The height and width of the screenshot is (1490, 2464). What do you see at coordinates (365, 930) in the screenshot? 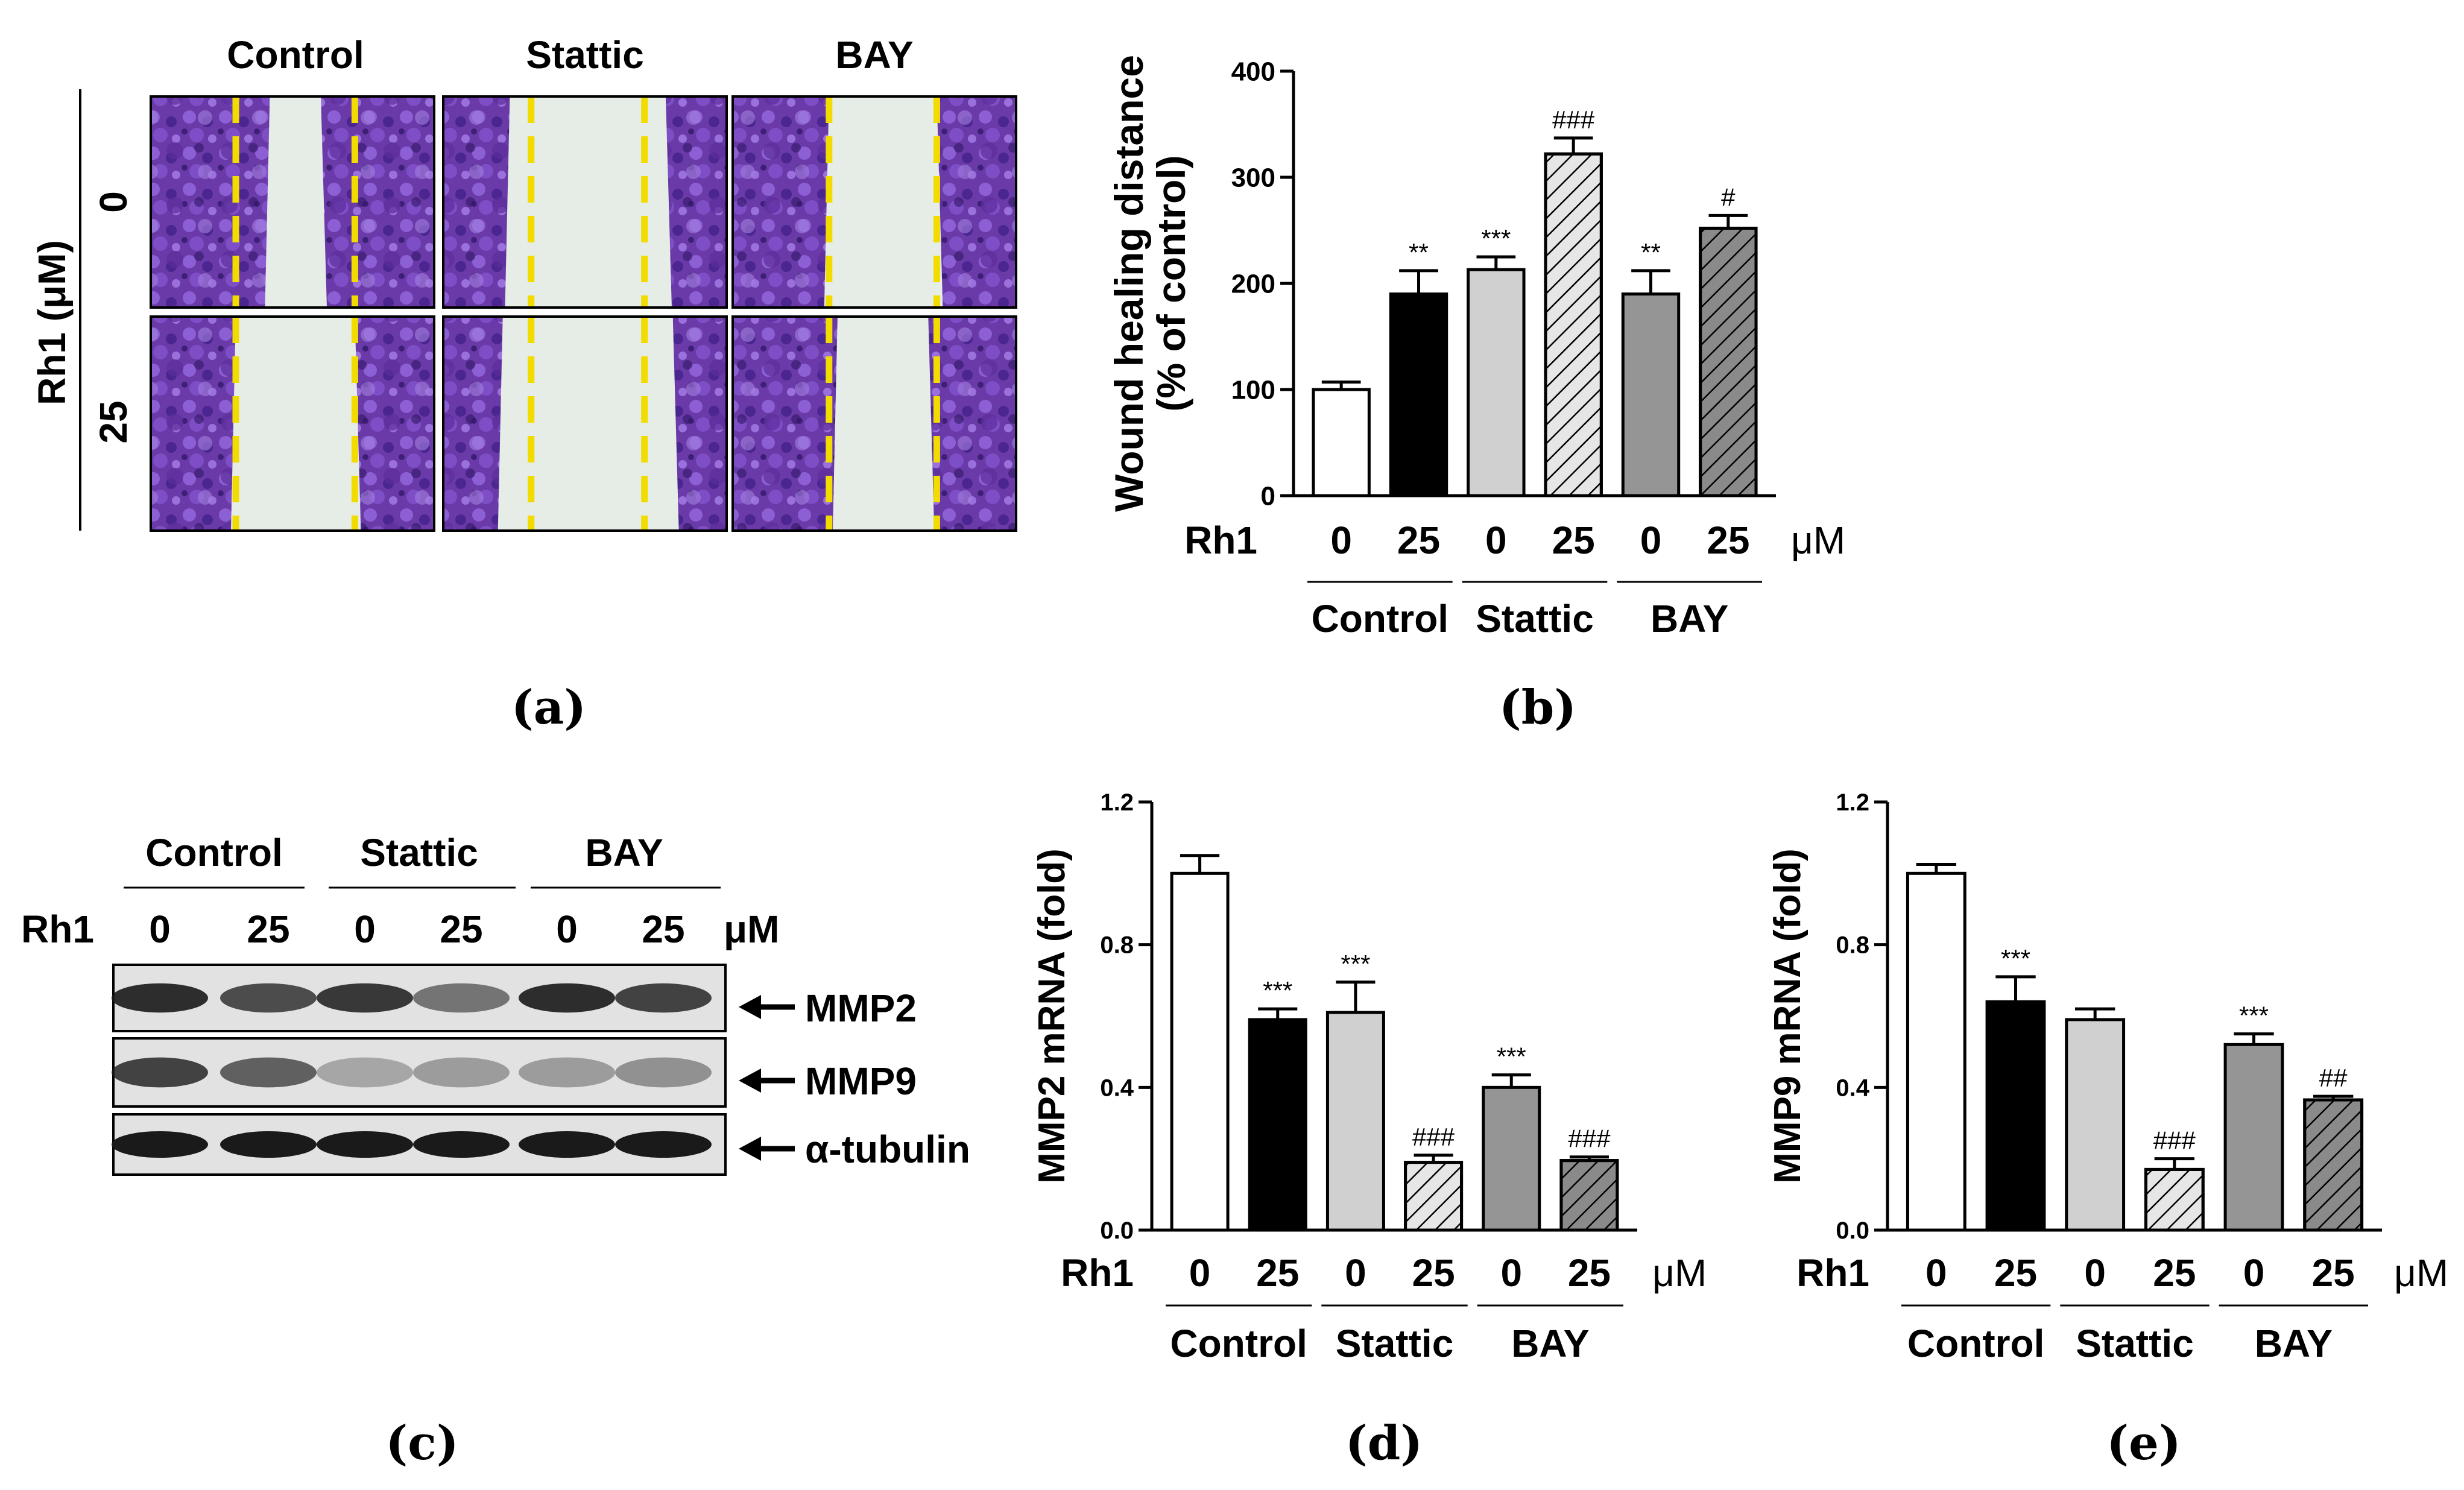
I see `wb-dose-3: 0` at bounding box center [365, 930].